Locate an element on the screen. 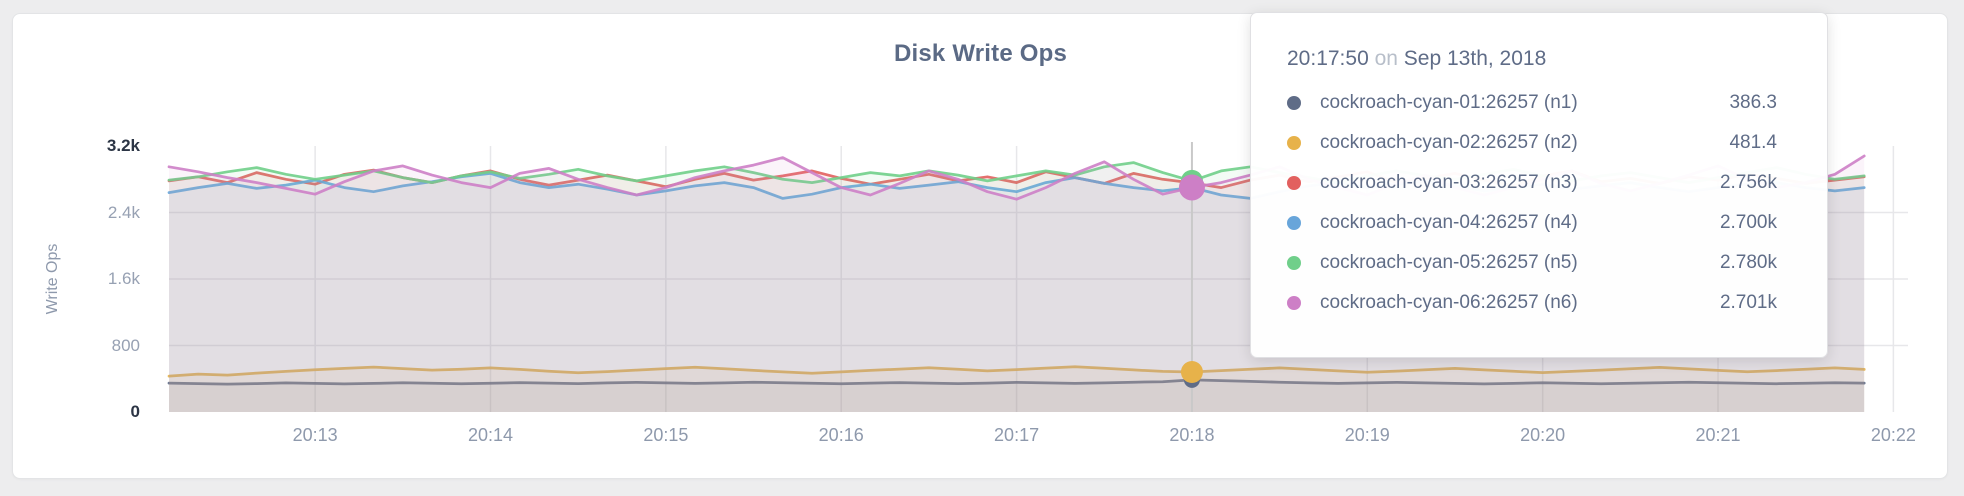  x-tick-label: 20:13 is located at coordinates (315, 435).